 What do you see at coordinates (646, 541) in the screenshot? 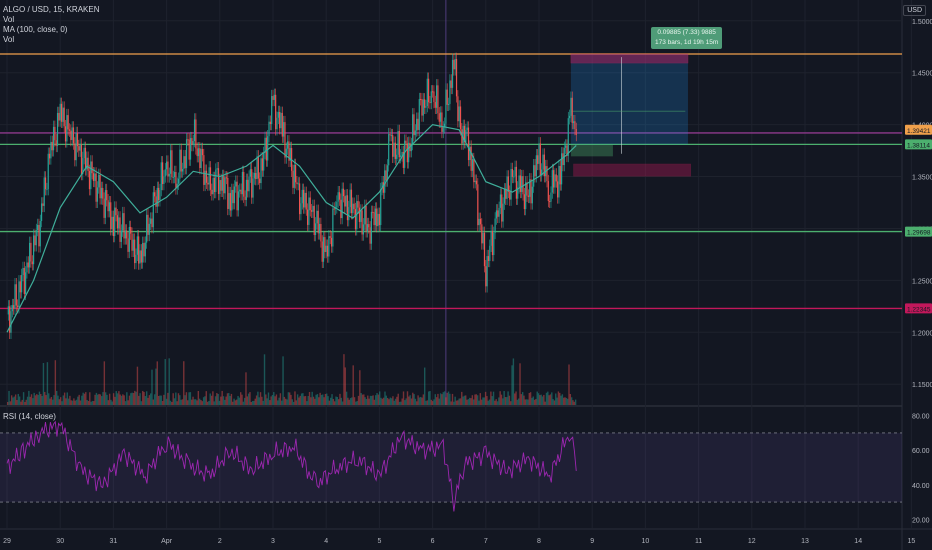
I see `x-tick-label: 10` at bounding box center [646, 541].